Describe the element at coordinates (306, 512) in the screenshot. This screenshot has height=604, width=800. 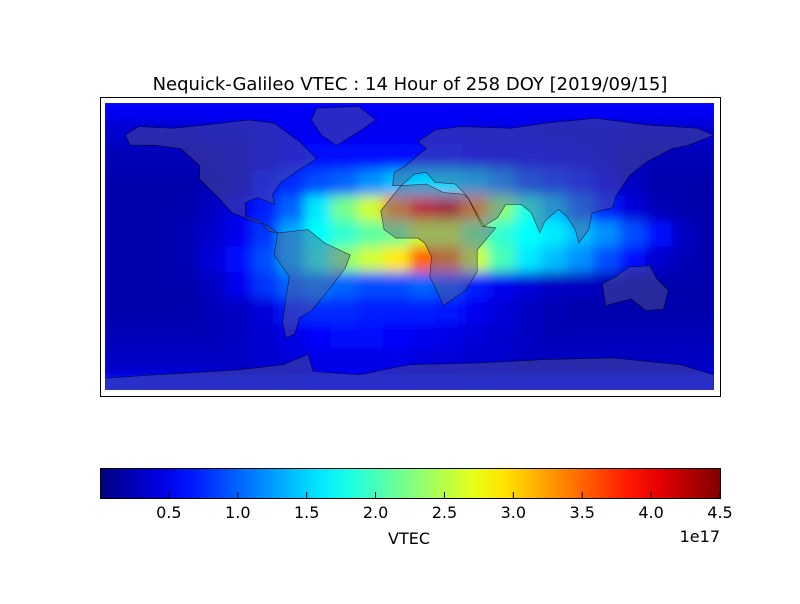
I see `colorbar-tick-label: 1.5` at that location.